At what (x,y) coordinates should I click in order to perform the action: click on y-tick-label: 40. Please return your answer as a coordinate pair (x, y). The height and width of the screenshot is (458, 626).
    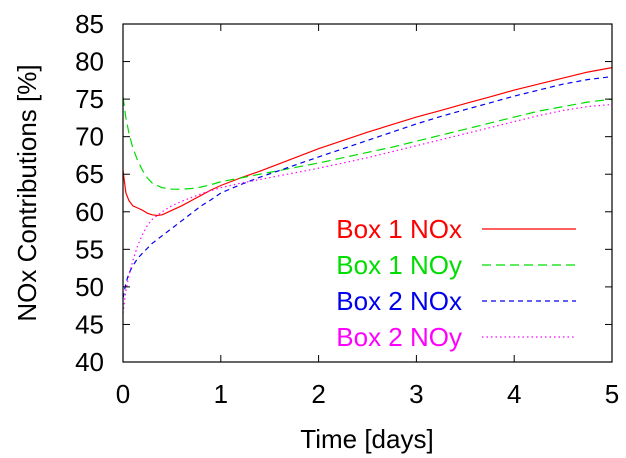
    Looking at the image, I should click on (89, 362).